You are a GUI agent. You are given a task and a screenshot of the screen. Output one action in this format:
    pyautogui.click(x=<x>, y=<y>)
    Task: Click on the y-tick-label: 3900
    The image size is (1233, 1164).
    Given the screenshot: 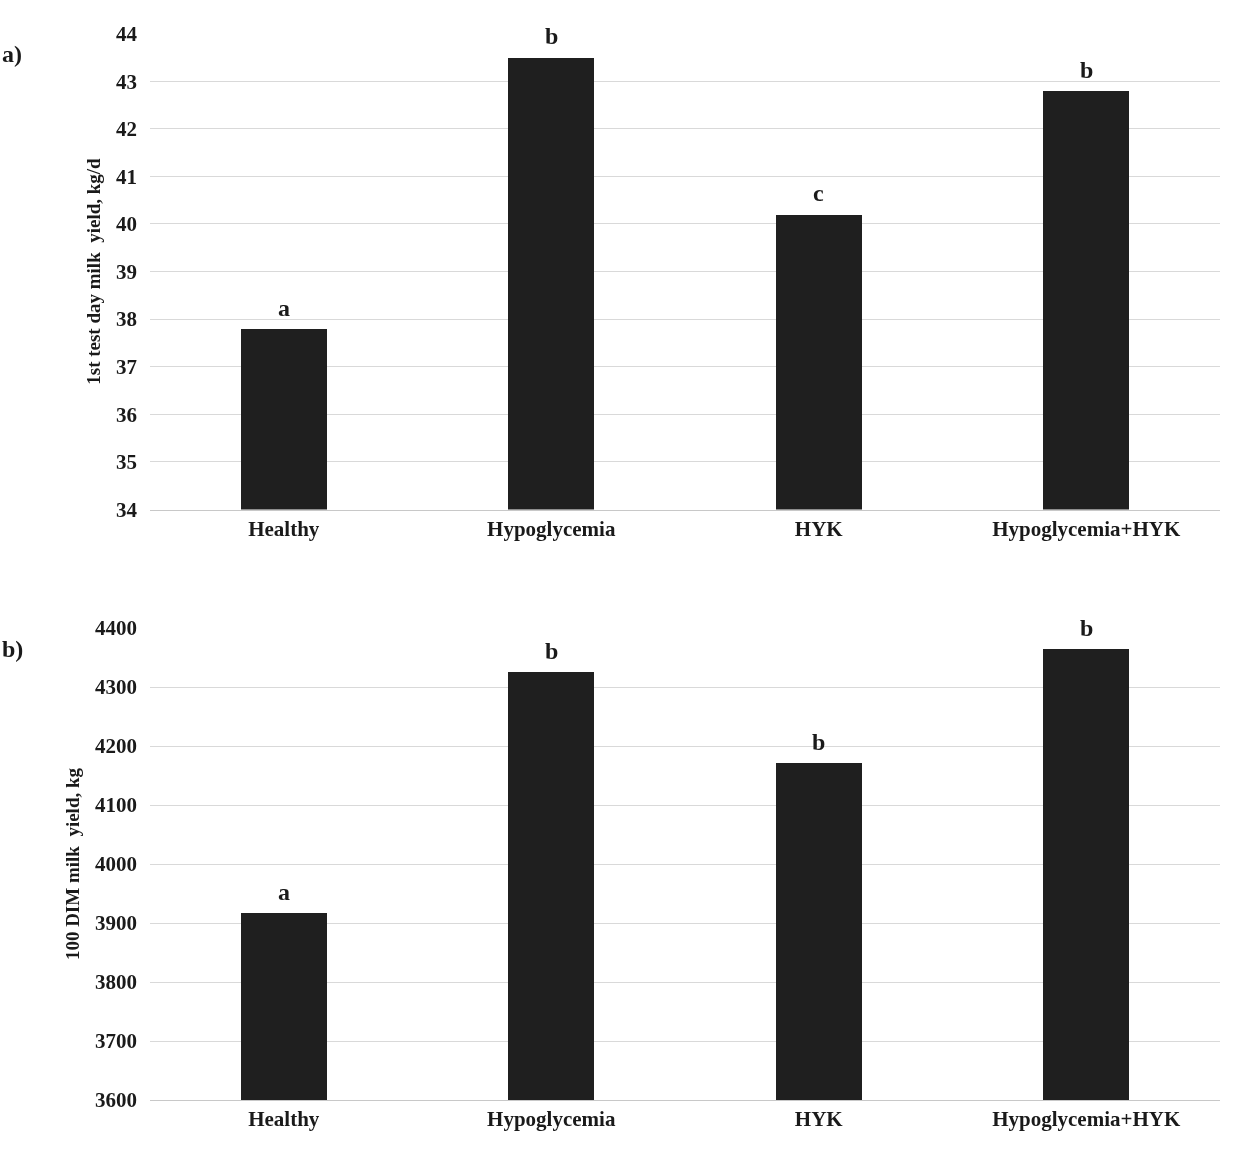 What is the action you would take?
    pyautogui.click(x=116, y=923)
    